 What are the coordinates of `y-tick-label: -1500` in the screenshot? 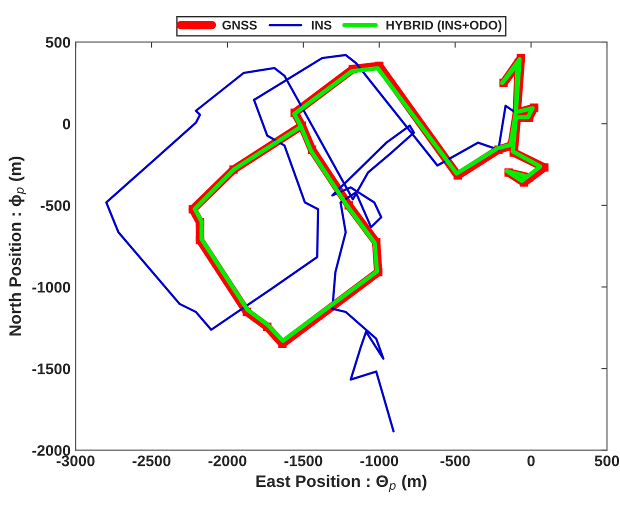 It's located at (51, 368).